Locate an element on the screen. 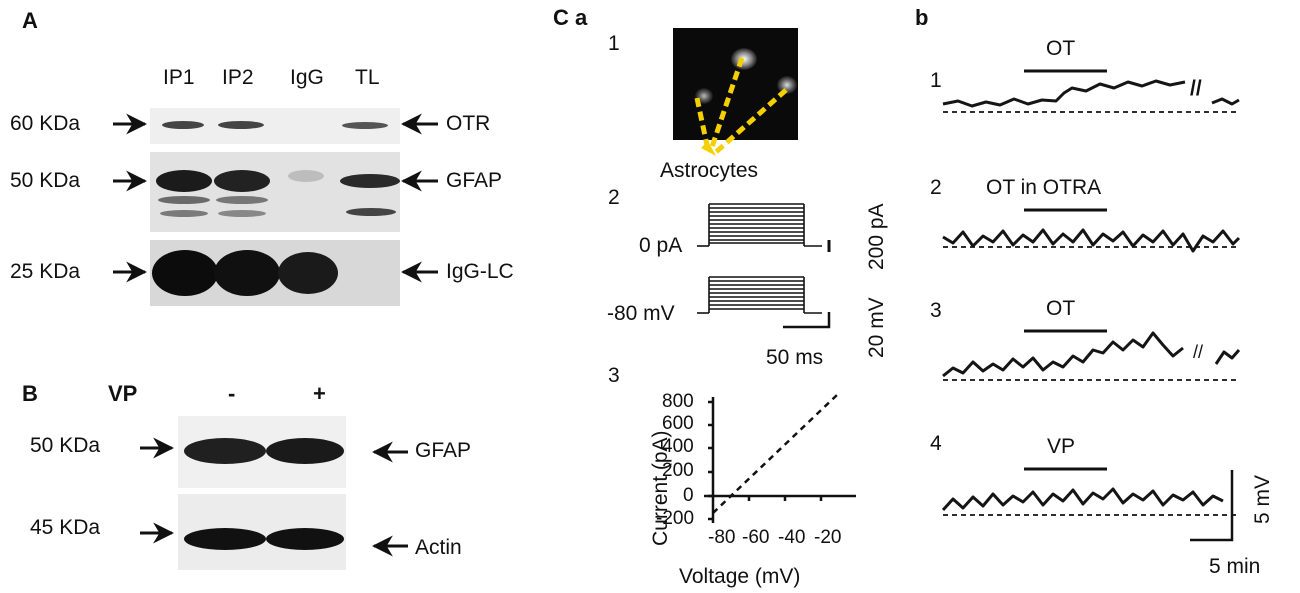 The height and width of the screenshot is (593, 1300). lane-label-igg: IgG is located at coordinates (307, 77).